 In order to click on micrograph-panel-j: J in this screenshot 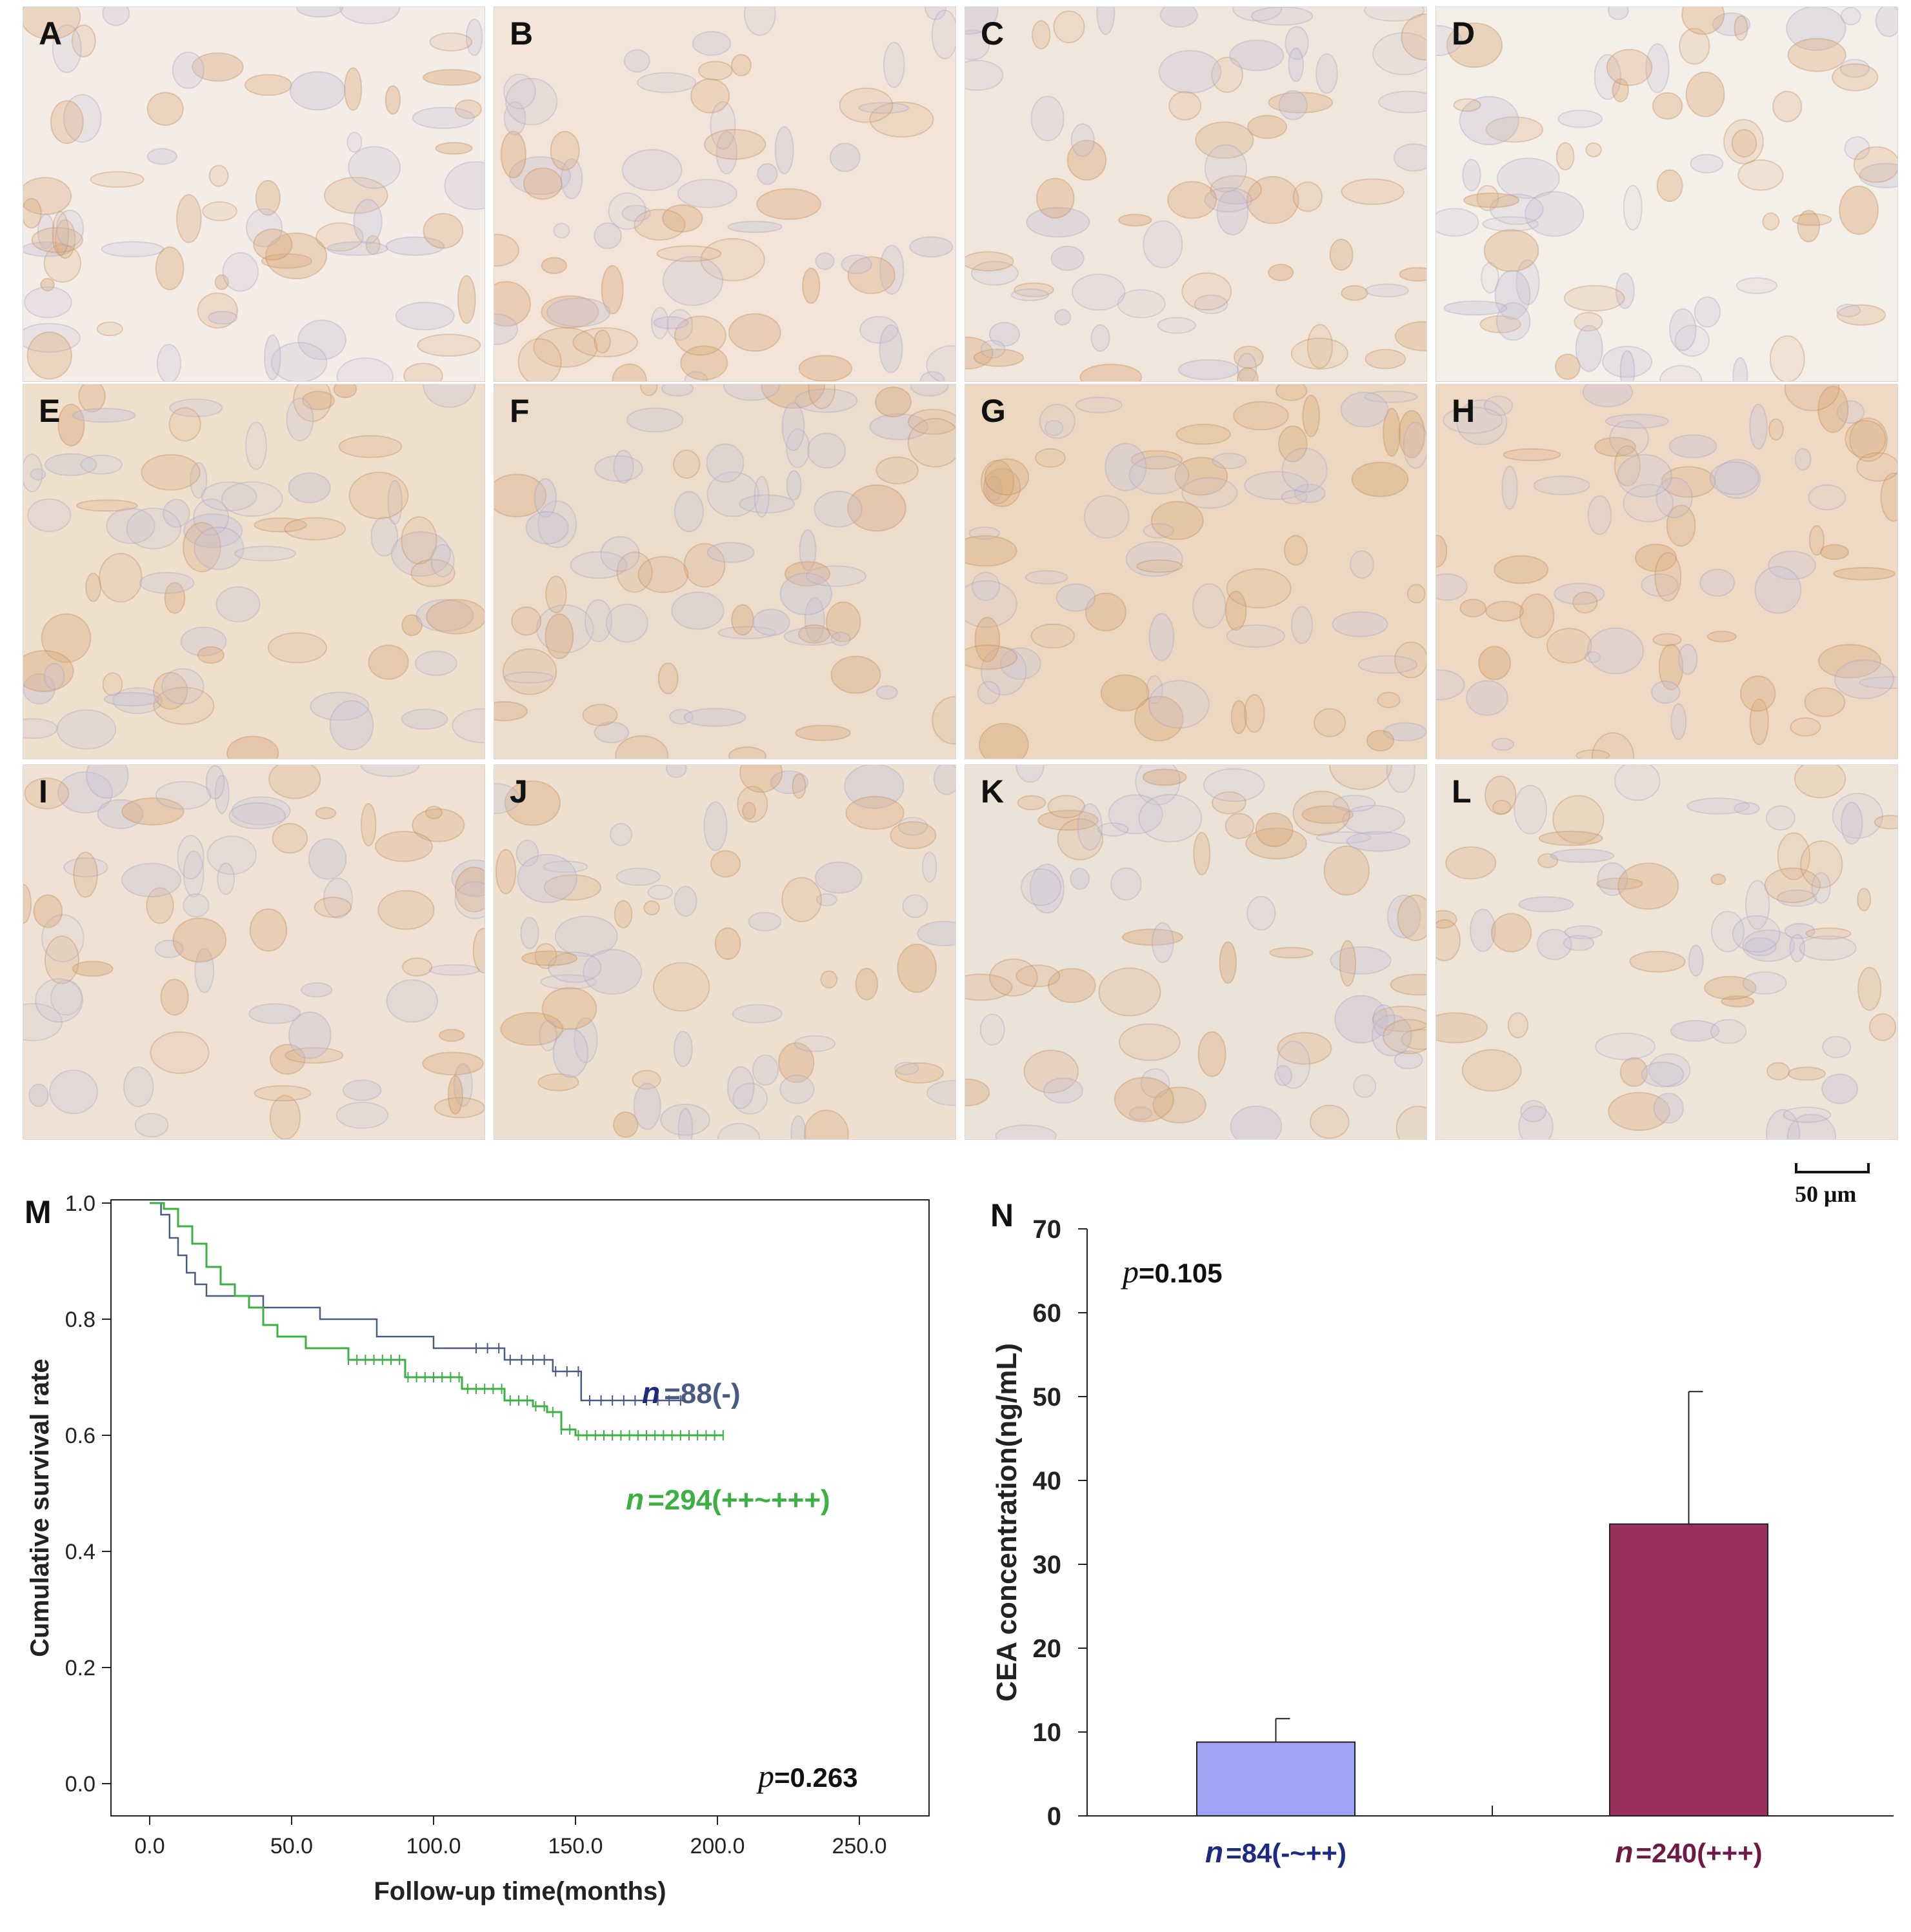, I will do `click(725, 952)`.